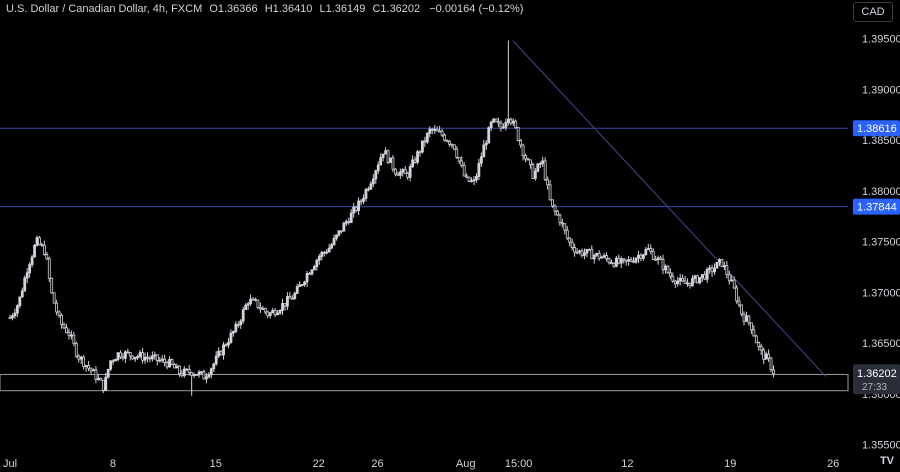 This screenshot has width=900, height=472. I want to click on x-tick-label: 15, so click(216, 464).